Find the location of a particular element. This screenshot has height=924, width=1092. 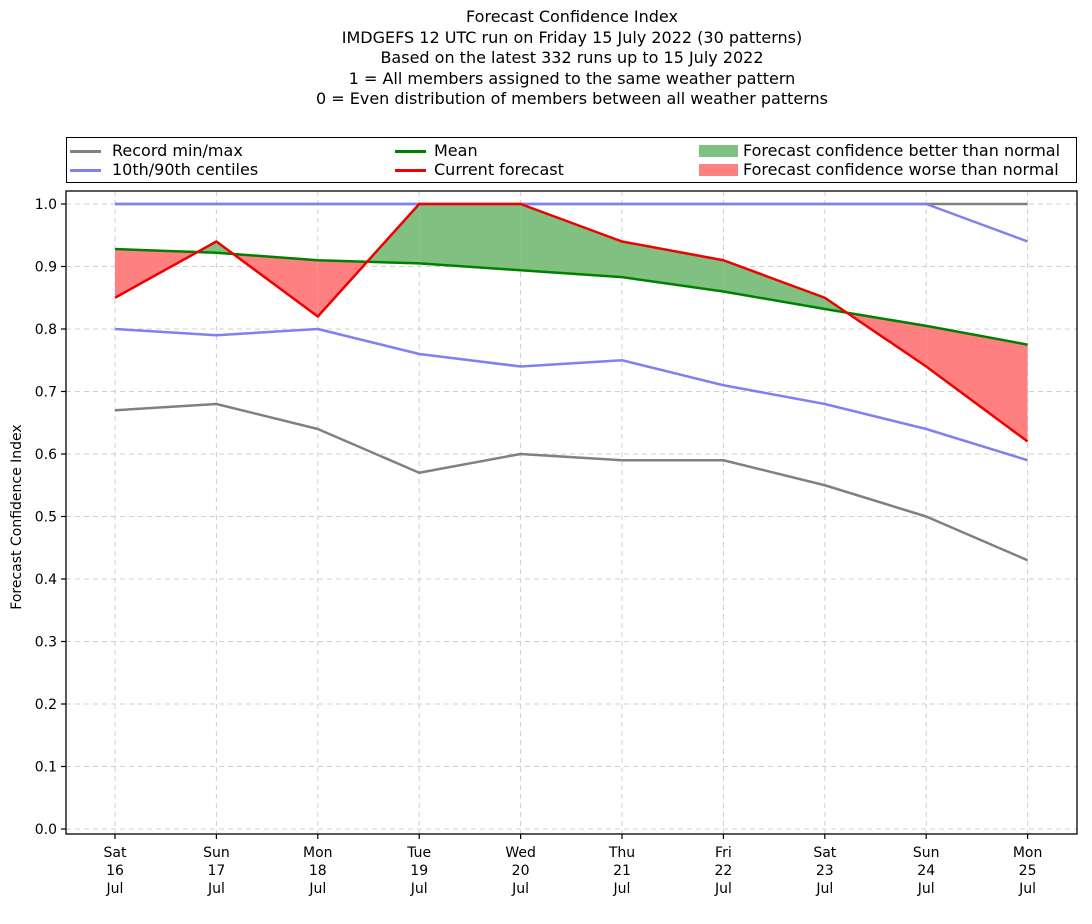

legend-label-mean: Mean is located at coordinates (456, 150).